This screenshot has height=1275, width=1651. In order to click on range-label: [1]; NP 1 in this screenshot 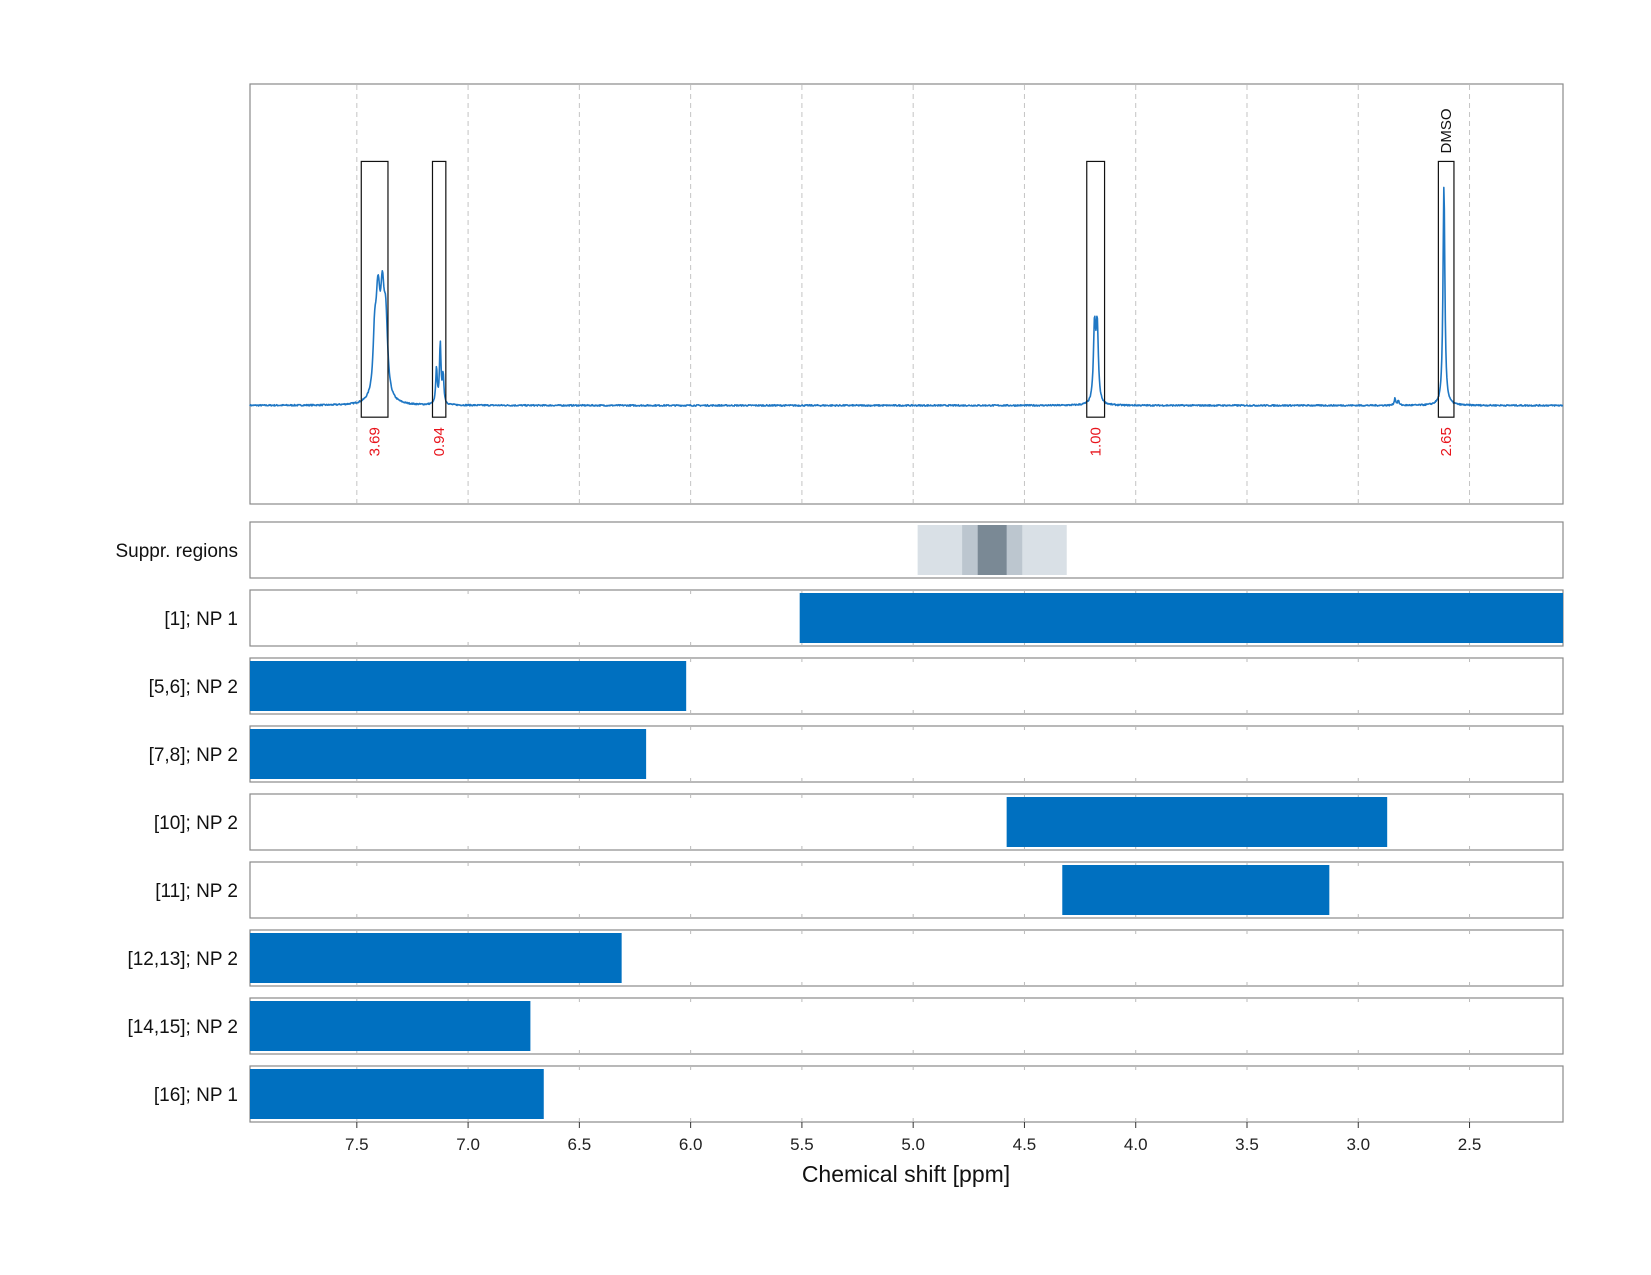, I will do `click(201, 619)`.